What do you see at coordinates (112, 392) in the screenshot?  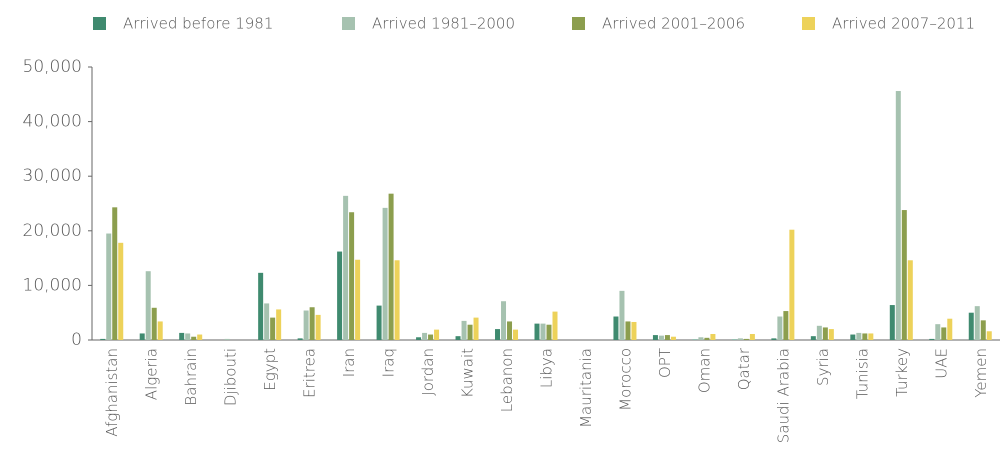 I see `x-tick-label: Afghanistan` at bounding box center [112, 392].